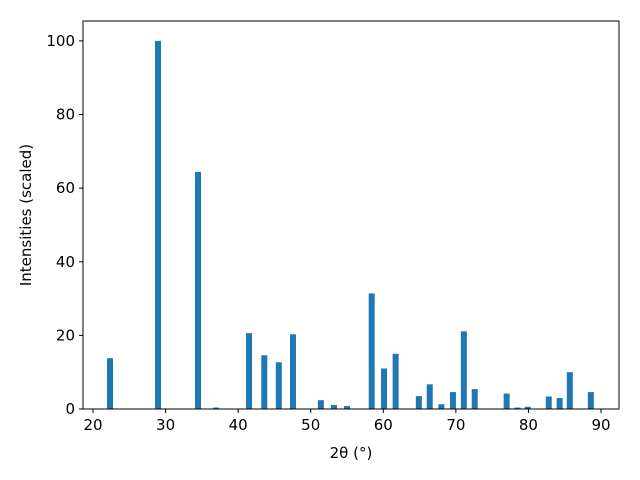 This screenshot has width=640, height=480. Describe the element at coordinates (310, 425) in the screenshot. I see `x-tick-label: 50` at that location.